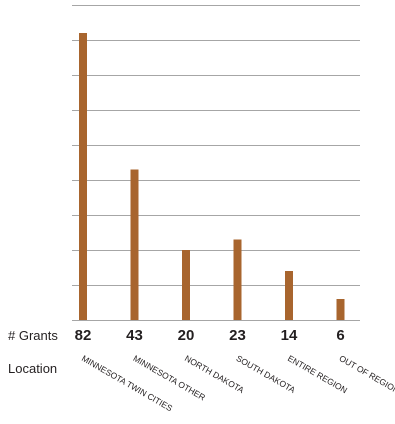 This screenshot has height=424, width=395. Describe the element at coordinates (134, 335) in the screenshot. I see `count-label: 43` at that location.